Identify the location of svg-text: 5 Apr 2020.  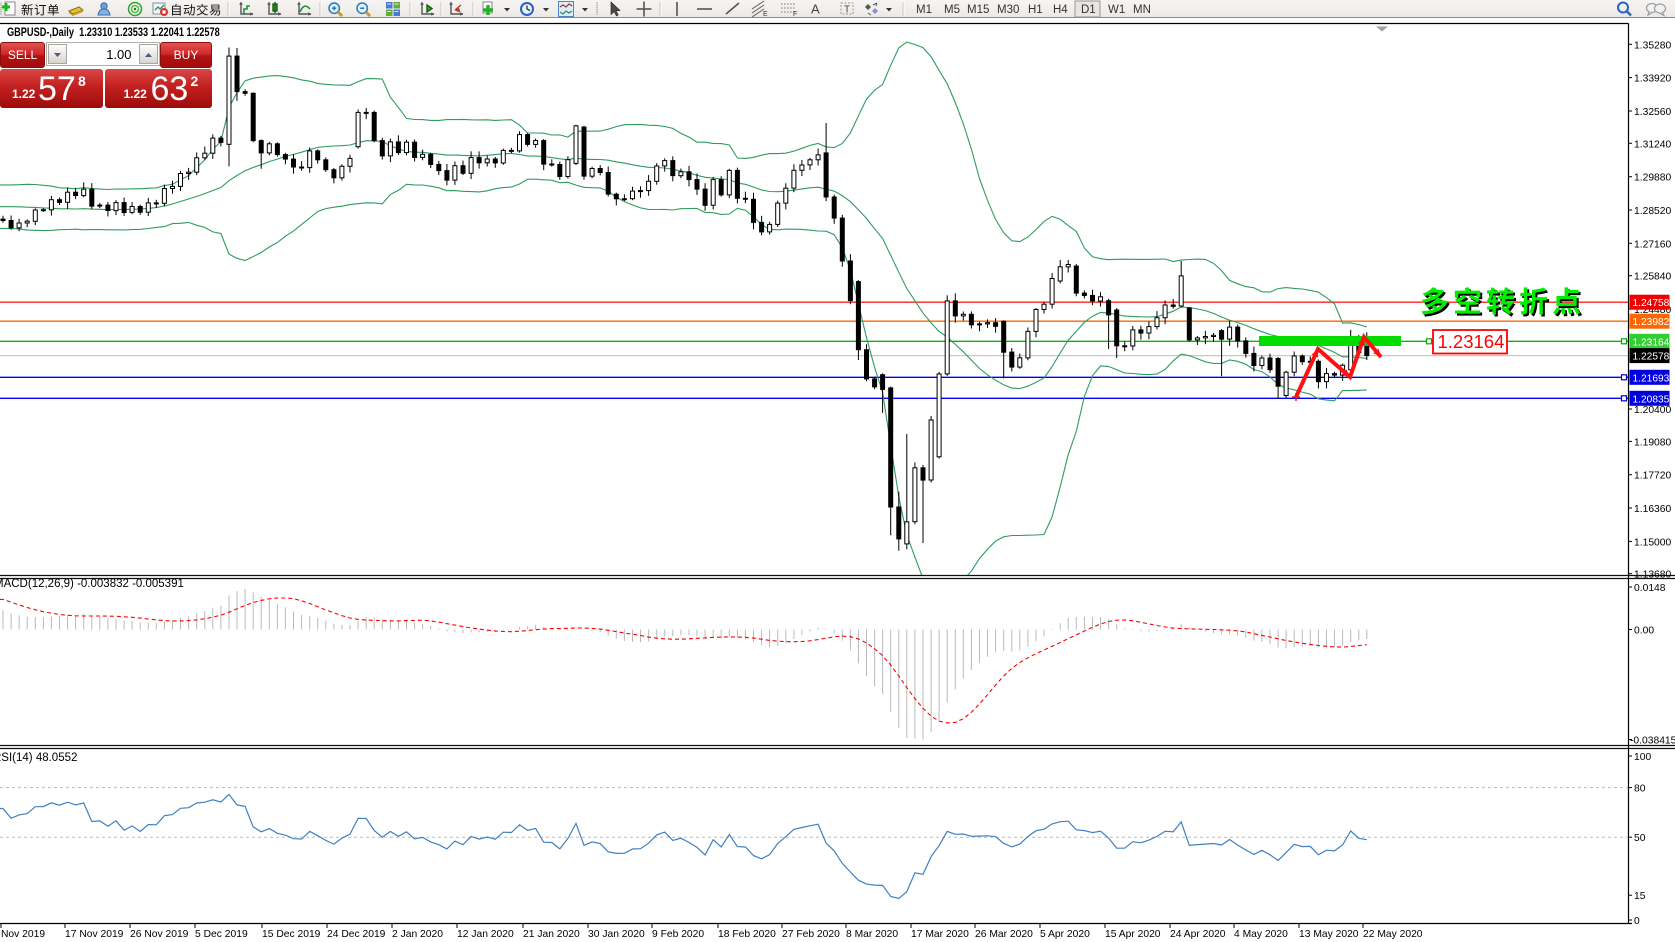
(1065, 934).